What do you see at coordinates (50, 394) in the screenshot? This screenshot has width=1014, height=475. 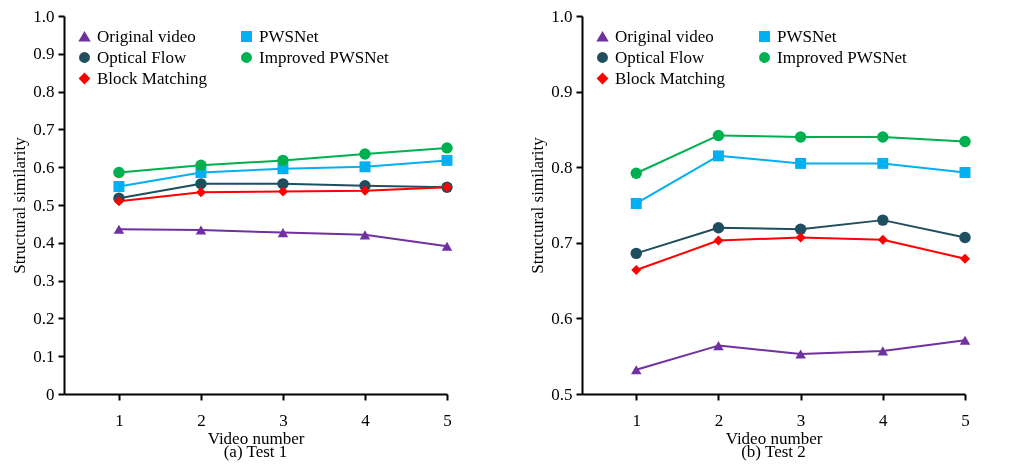 I see `y-tick-label: 0` at bounding box center [50, 394].